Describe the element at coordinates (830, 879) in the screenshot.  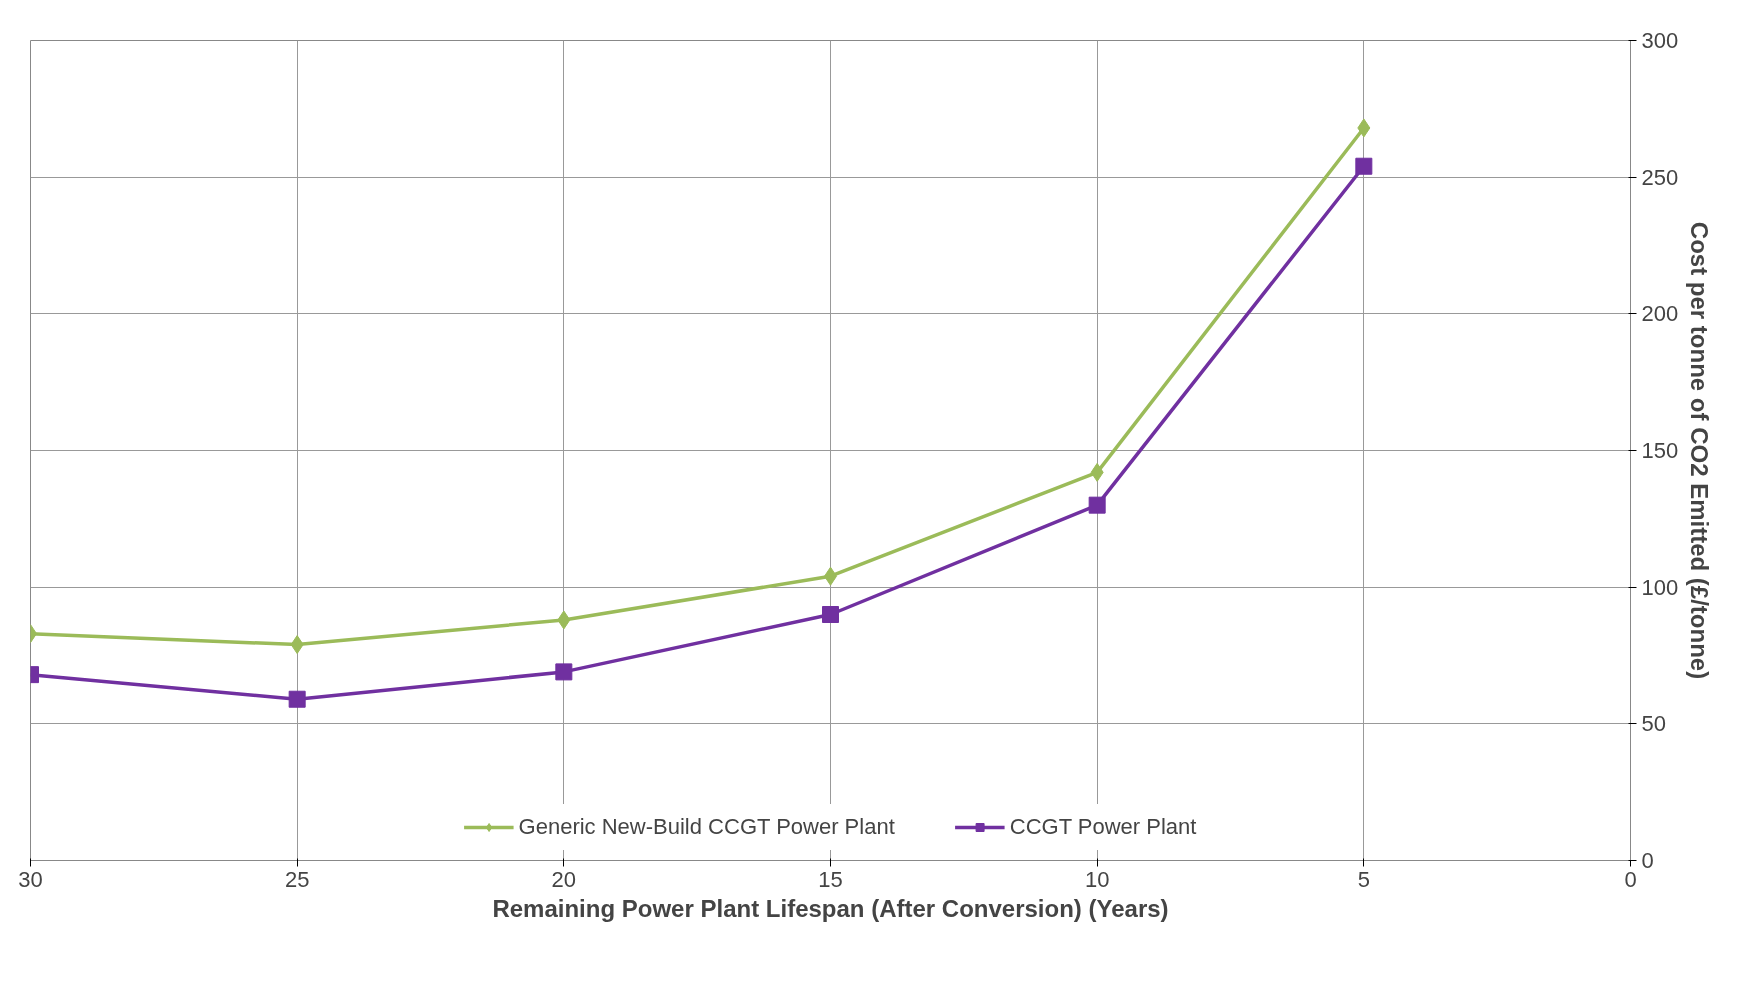
I see `x-tick-label: 15` at that location.